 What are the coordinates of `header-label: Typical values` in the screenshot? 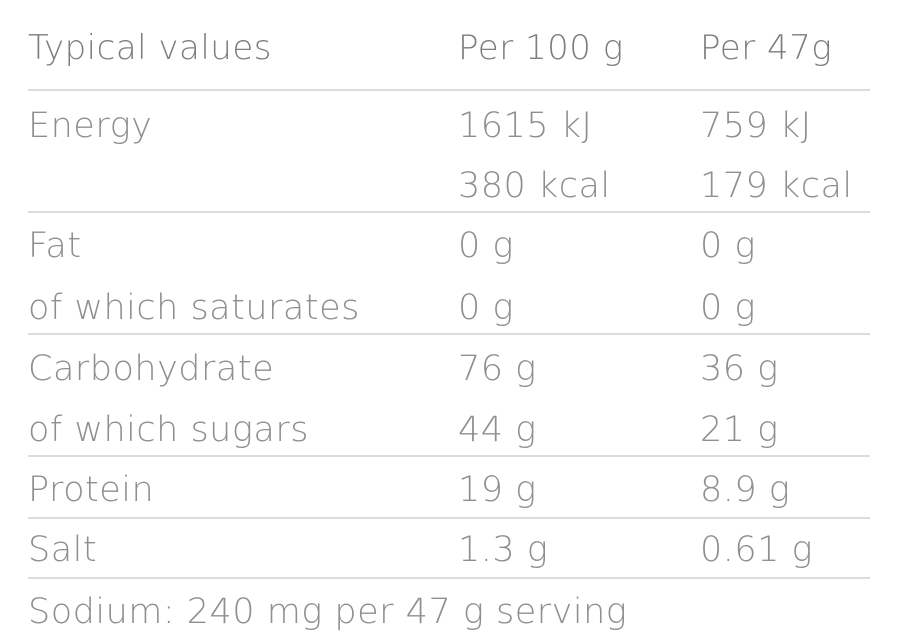 It's located at (150, 48).